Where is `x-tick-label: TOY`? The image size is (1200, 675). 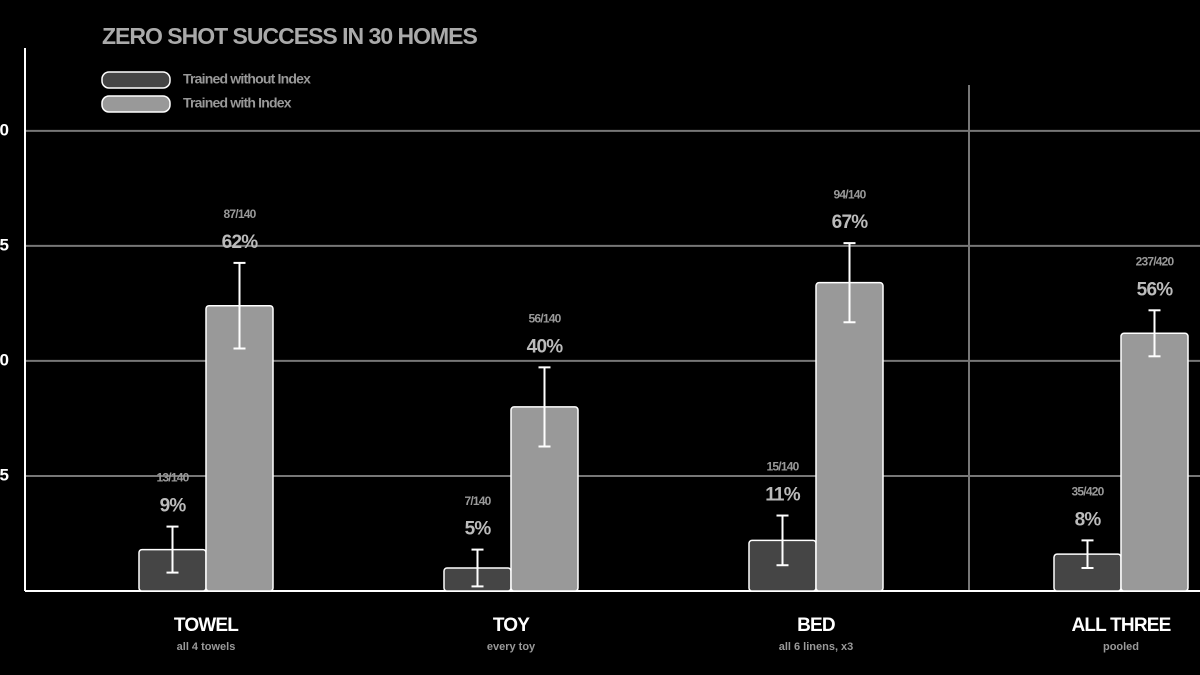
x-tick-label: TOY is located at coordinates (511, 625).